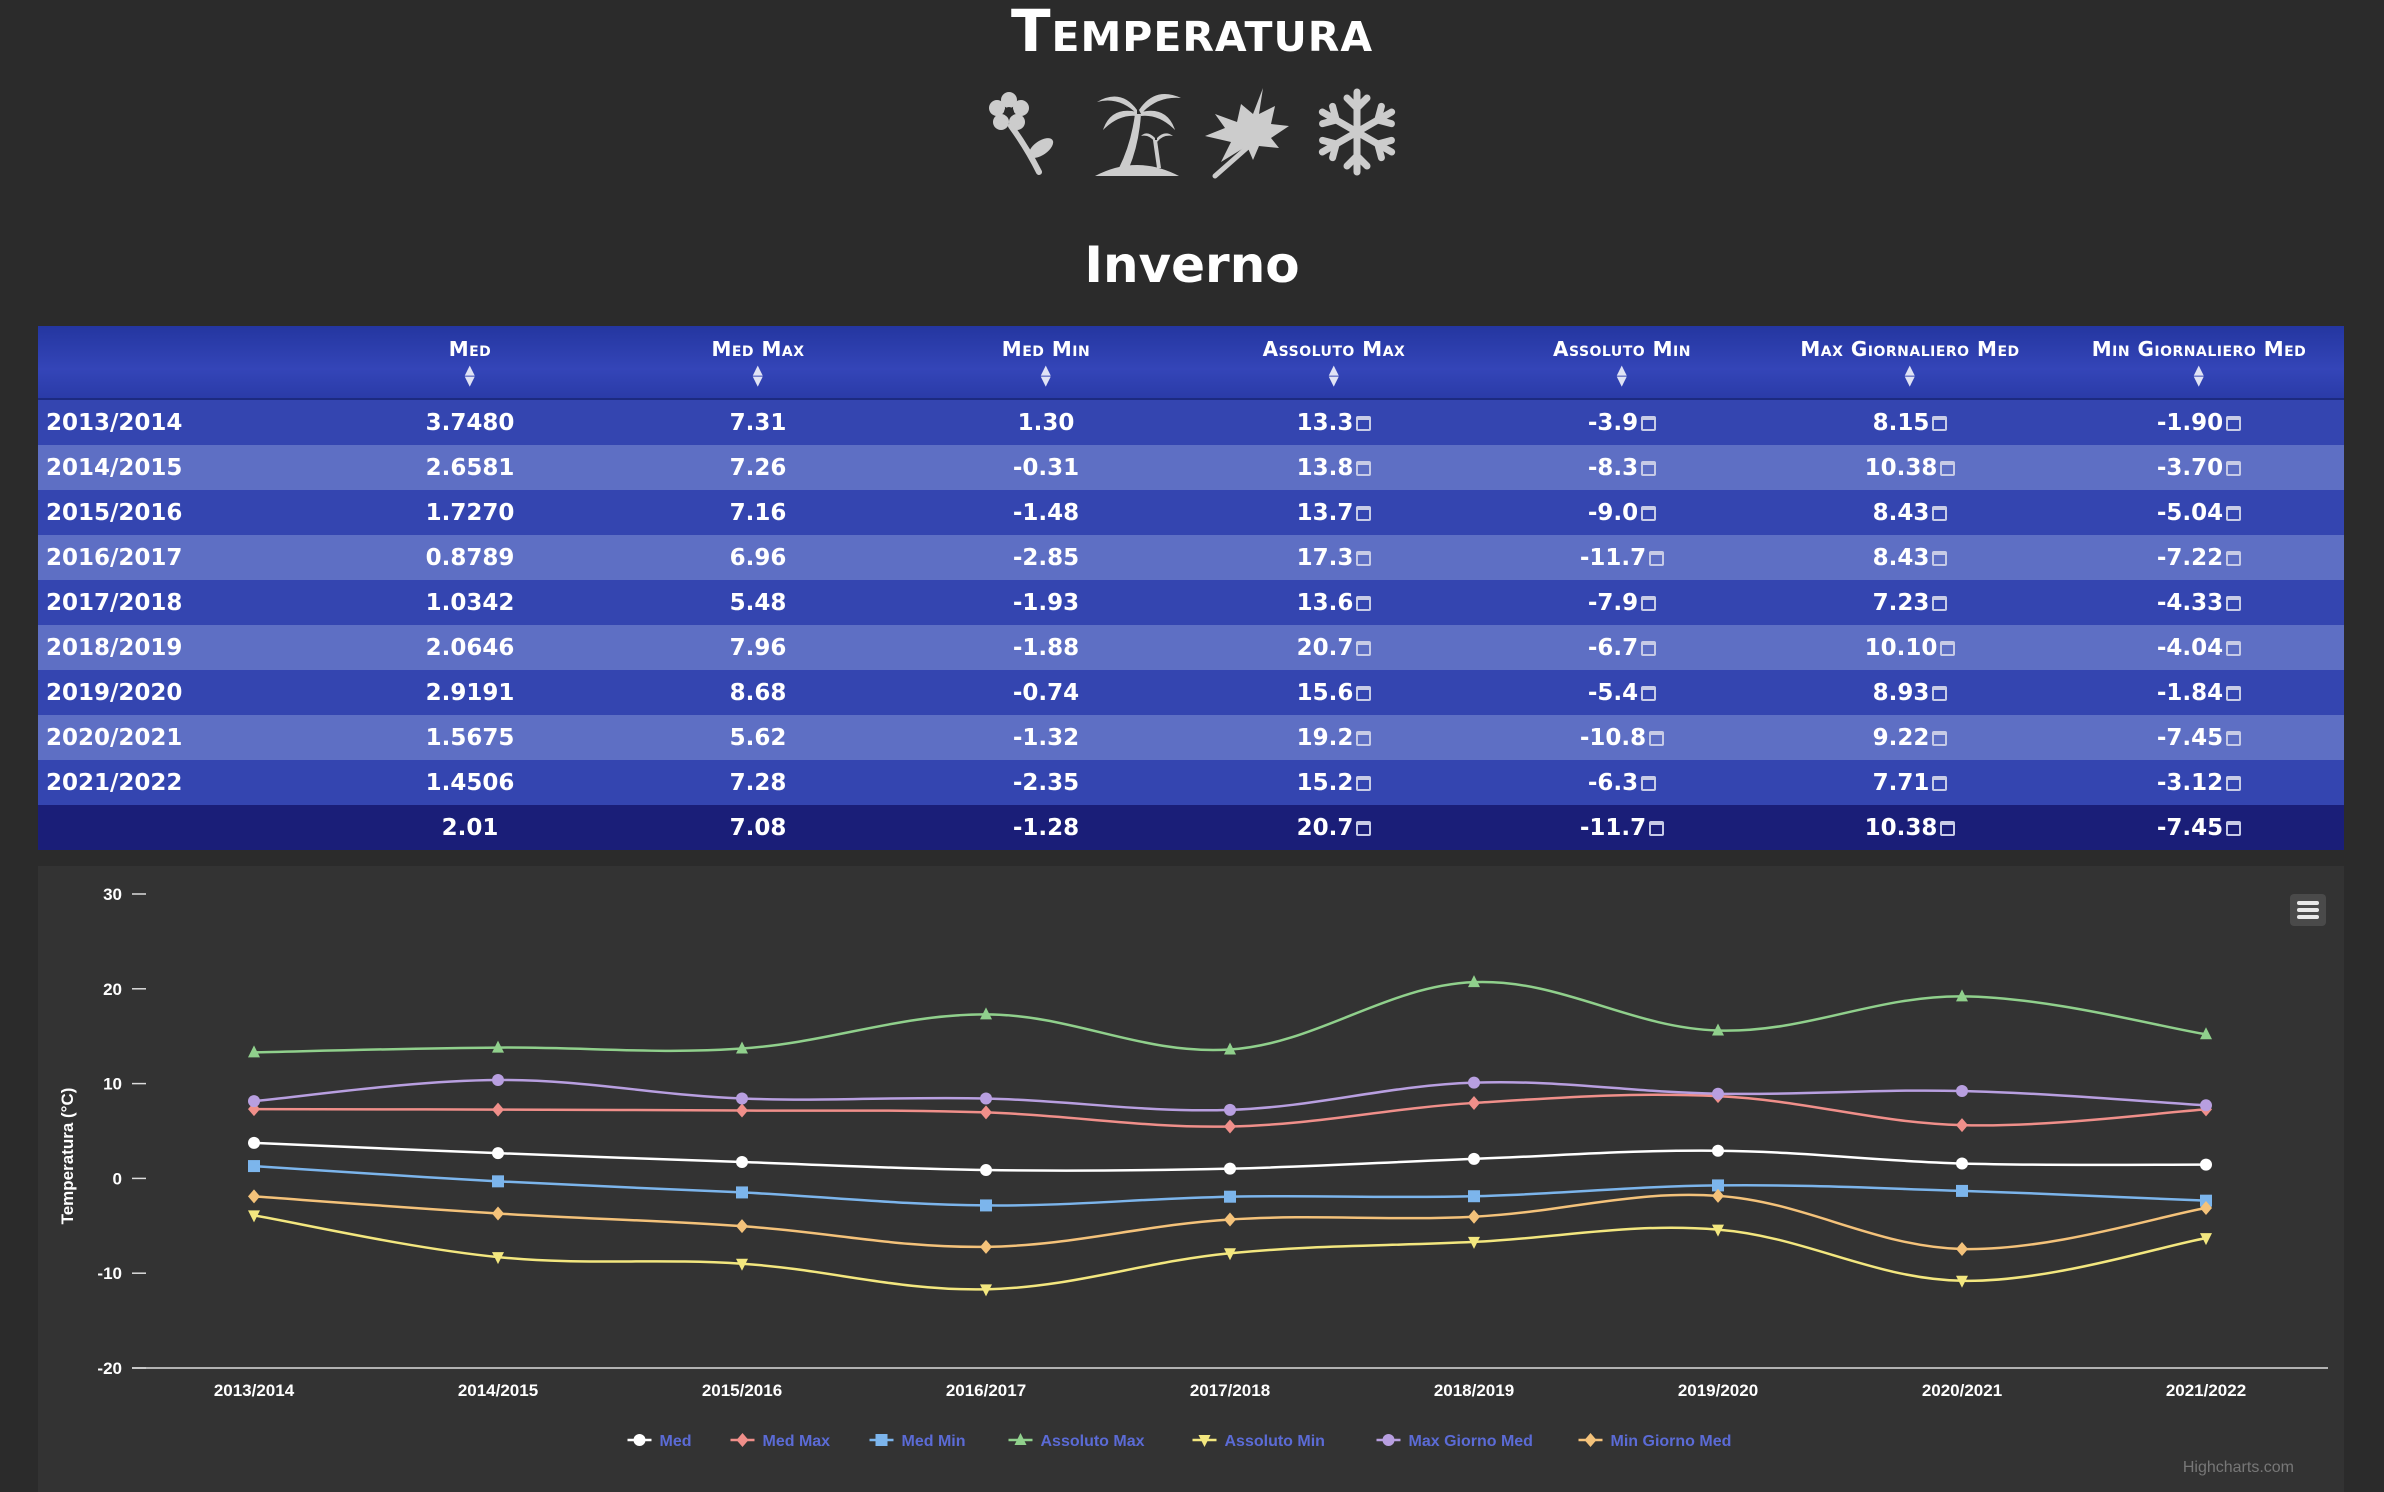  I want to click on series-line, so click(1230, 1017).